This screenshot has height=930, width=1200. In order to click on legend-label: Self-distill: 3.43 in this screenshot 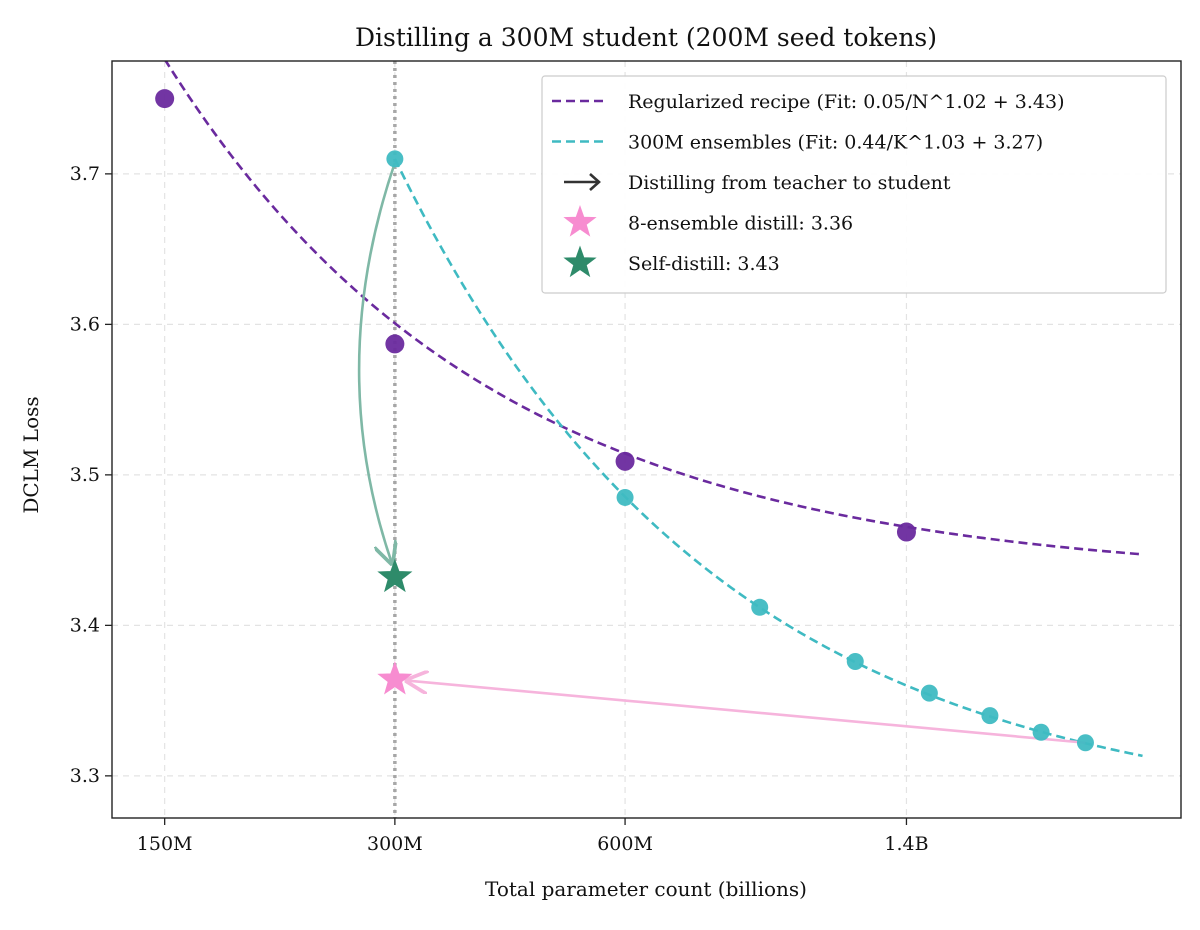, I will do `click(704, 264)`.